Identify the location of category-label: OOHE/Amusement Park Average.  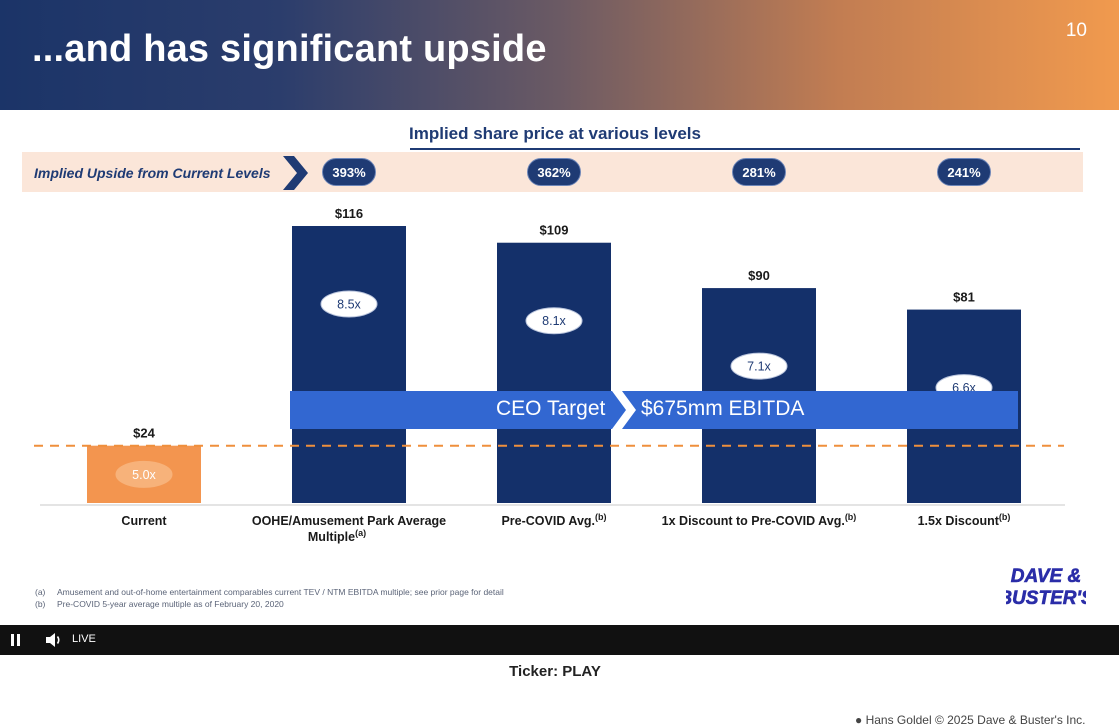
(349, 521).